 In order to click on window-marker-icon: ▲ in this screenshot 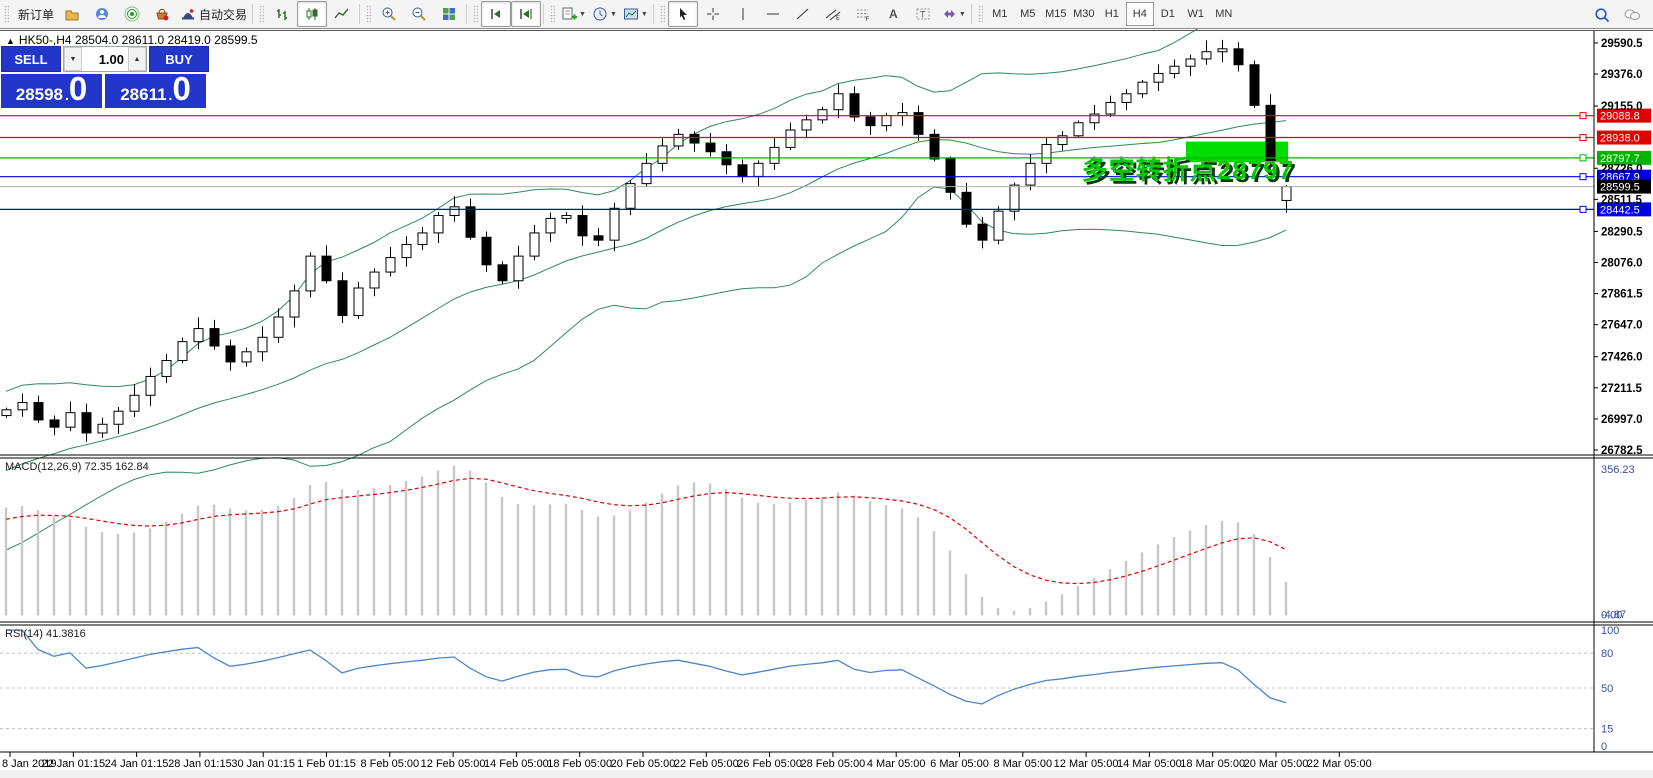, I will do `click(10, 41)`.